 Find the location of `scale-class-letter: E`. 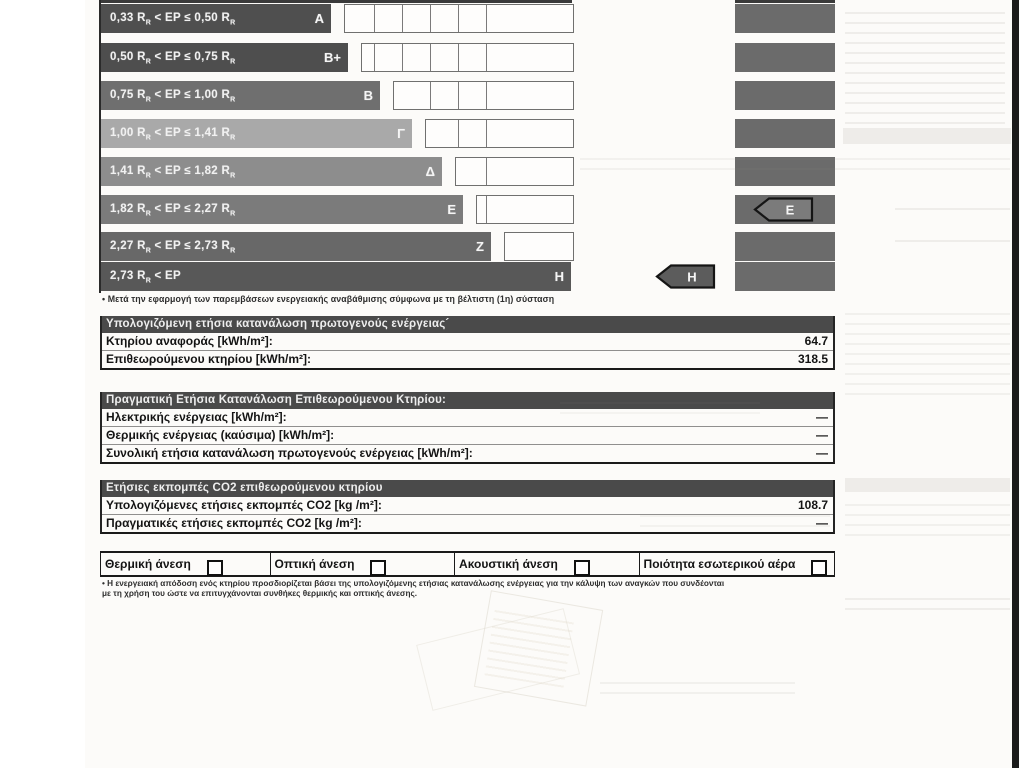

scale-class-letter: E is located at coordinates (451, 209).